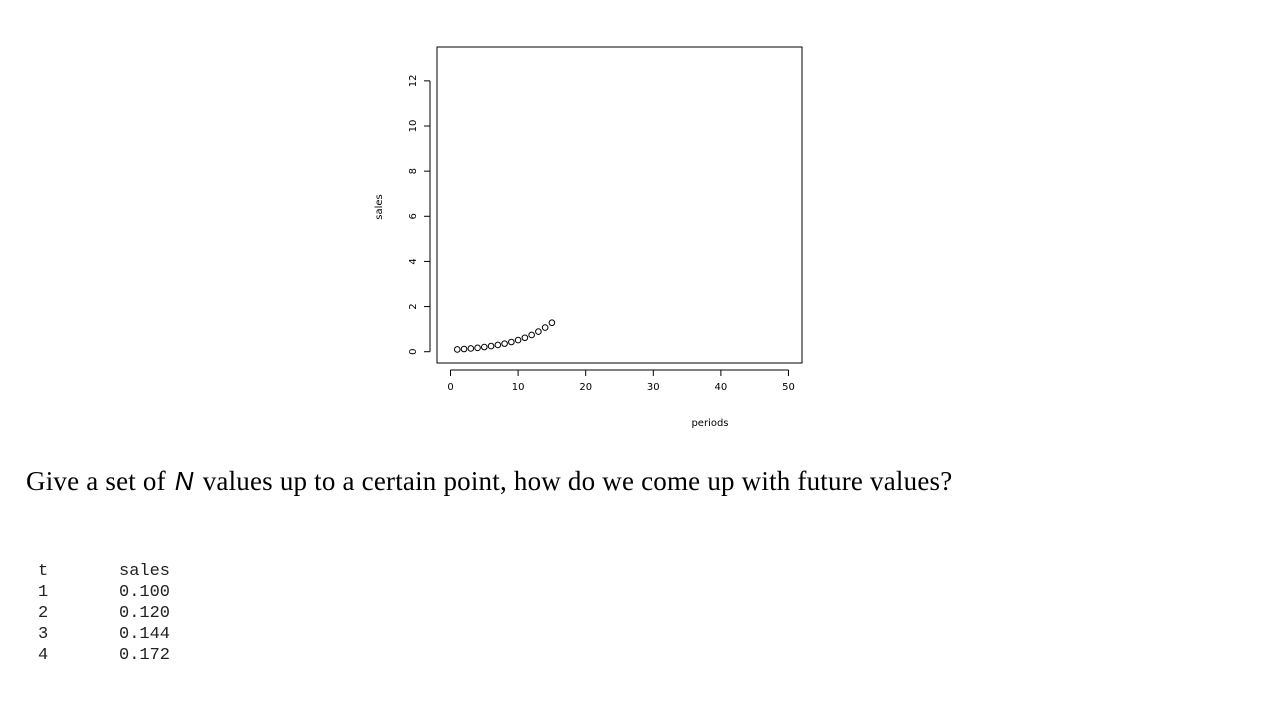 This screenshot has width=1274, height=726. What do you see at coordinates (419, 214) in the screenshot?
I see `y-axis: 0 2 4 6 8 10 12` at bounding box center [419, 214].